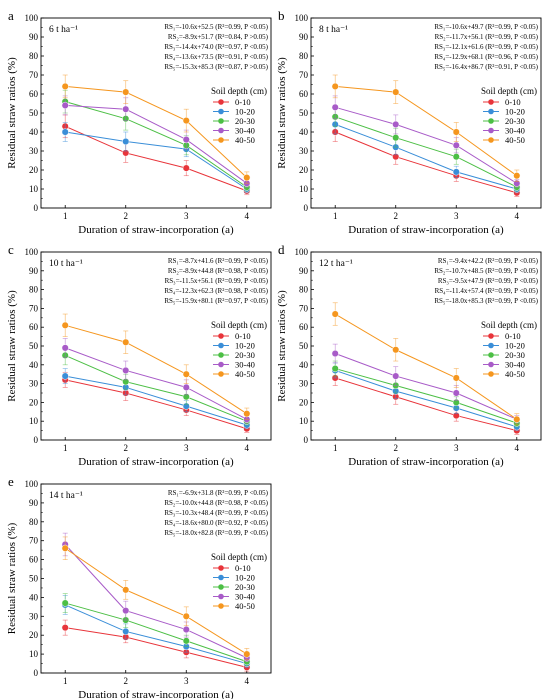 The width and height of the screenshot is (550, 699). Describe the element at coordinates (11, 249) in the screenshot. I see `panel-letter: c` at that location.